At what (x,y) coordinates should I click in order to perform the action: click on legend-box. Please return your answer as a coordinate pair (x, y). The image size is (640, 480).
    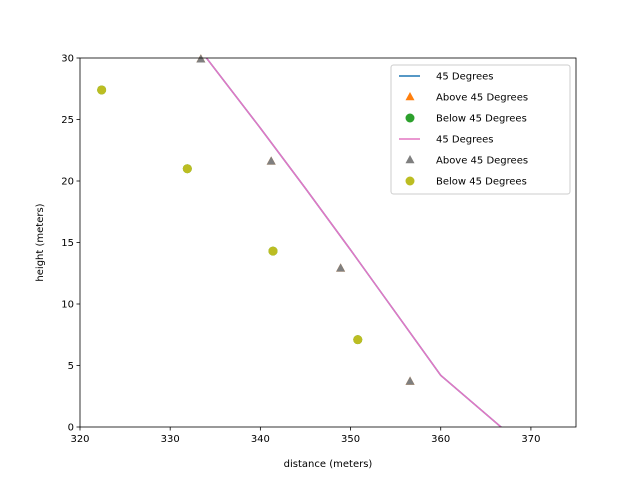
    Looking at the image, I should click on (480, 129).